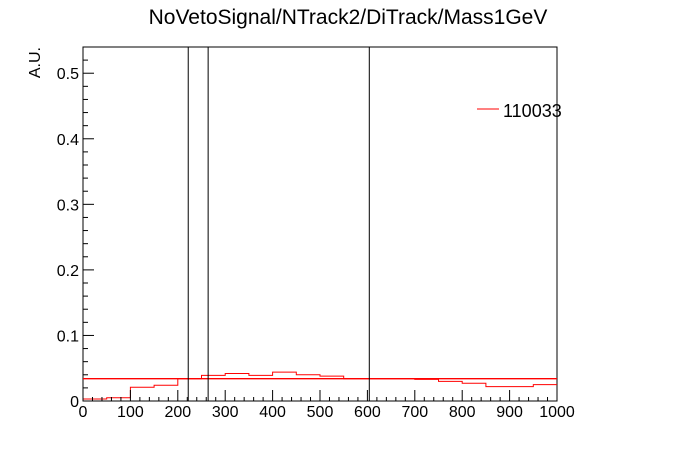 This screenshot has width=696, height=472. What do you see at coordinates (68, 140) in the screenshot?
I see `y-tick-label: 0.4` at bounding box center [68, 140].